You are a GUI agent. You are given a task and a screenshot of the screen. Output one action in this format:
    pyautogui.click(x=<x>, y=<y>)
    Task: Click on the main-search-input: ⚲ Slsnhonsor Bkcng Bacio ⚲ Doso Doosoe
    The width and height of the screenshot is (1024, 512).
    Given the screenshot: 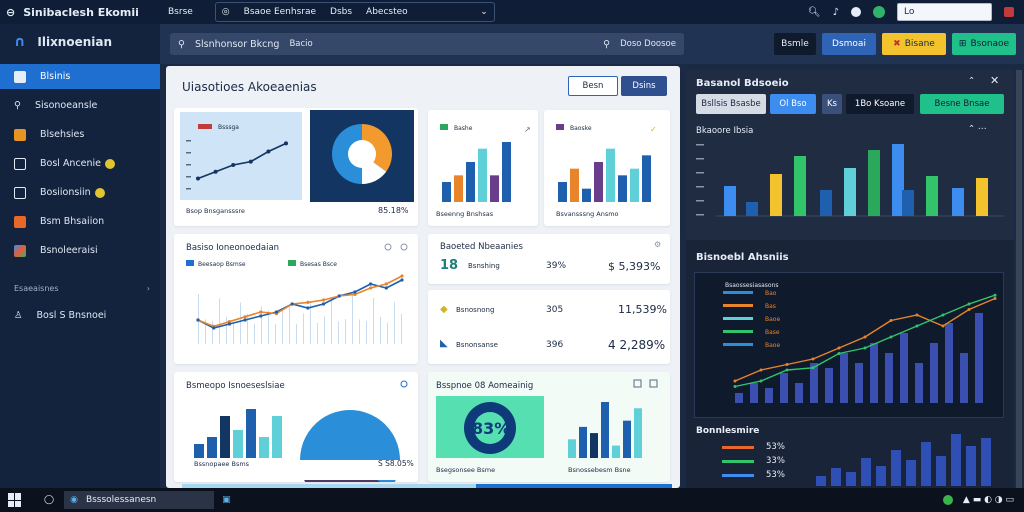 What is the action you would take?
    pyautogui.click(x=427, y=44)
    